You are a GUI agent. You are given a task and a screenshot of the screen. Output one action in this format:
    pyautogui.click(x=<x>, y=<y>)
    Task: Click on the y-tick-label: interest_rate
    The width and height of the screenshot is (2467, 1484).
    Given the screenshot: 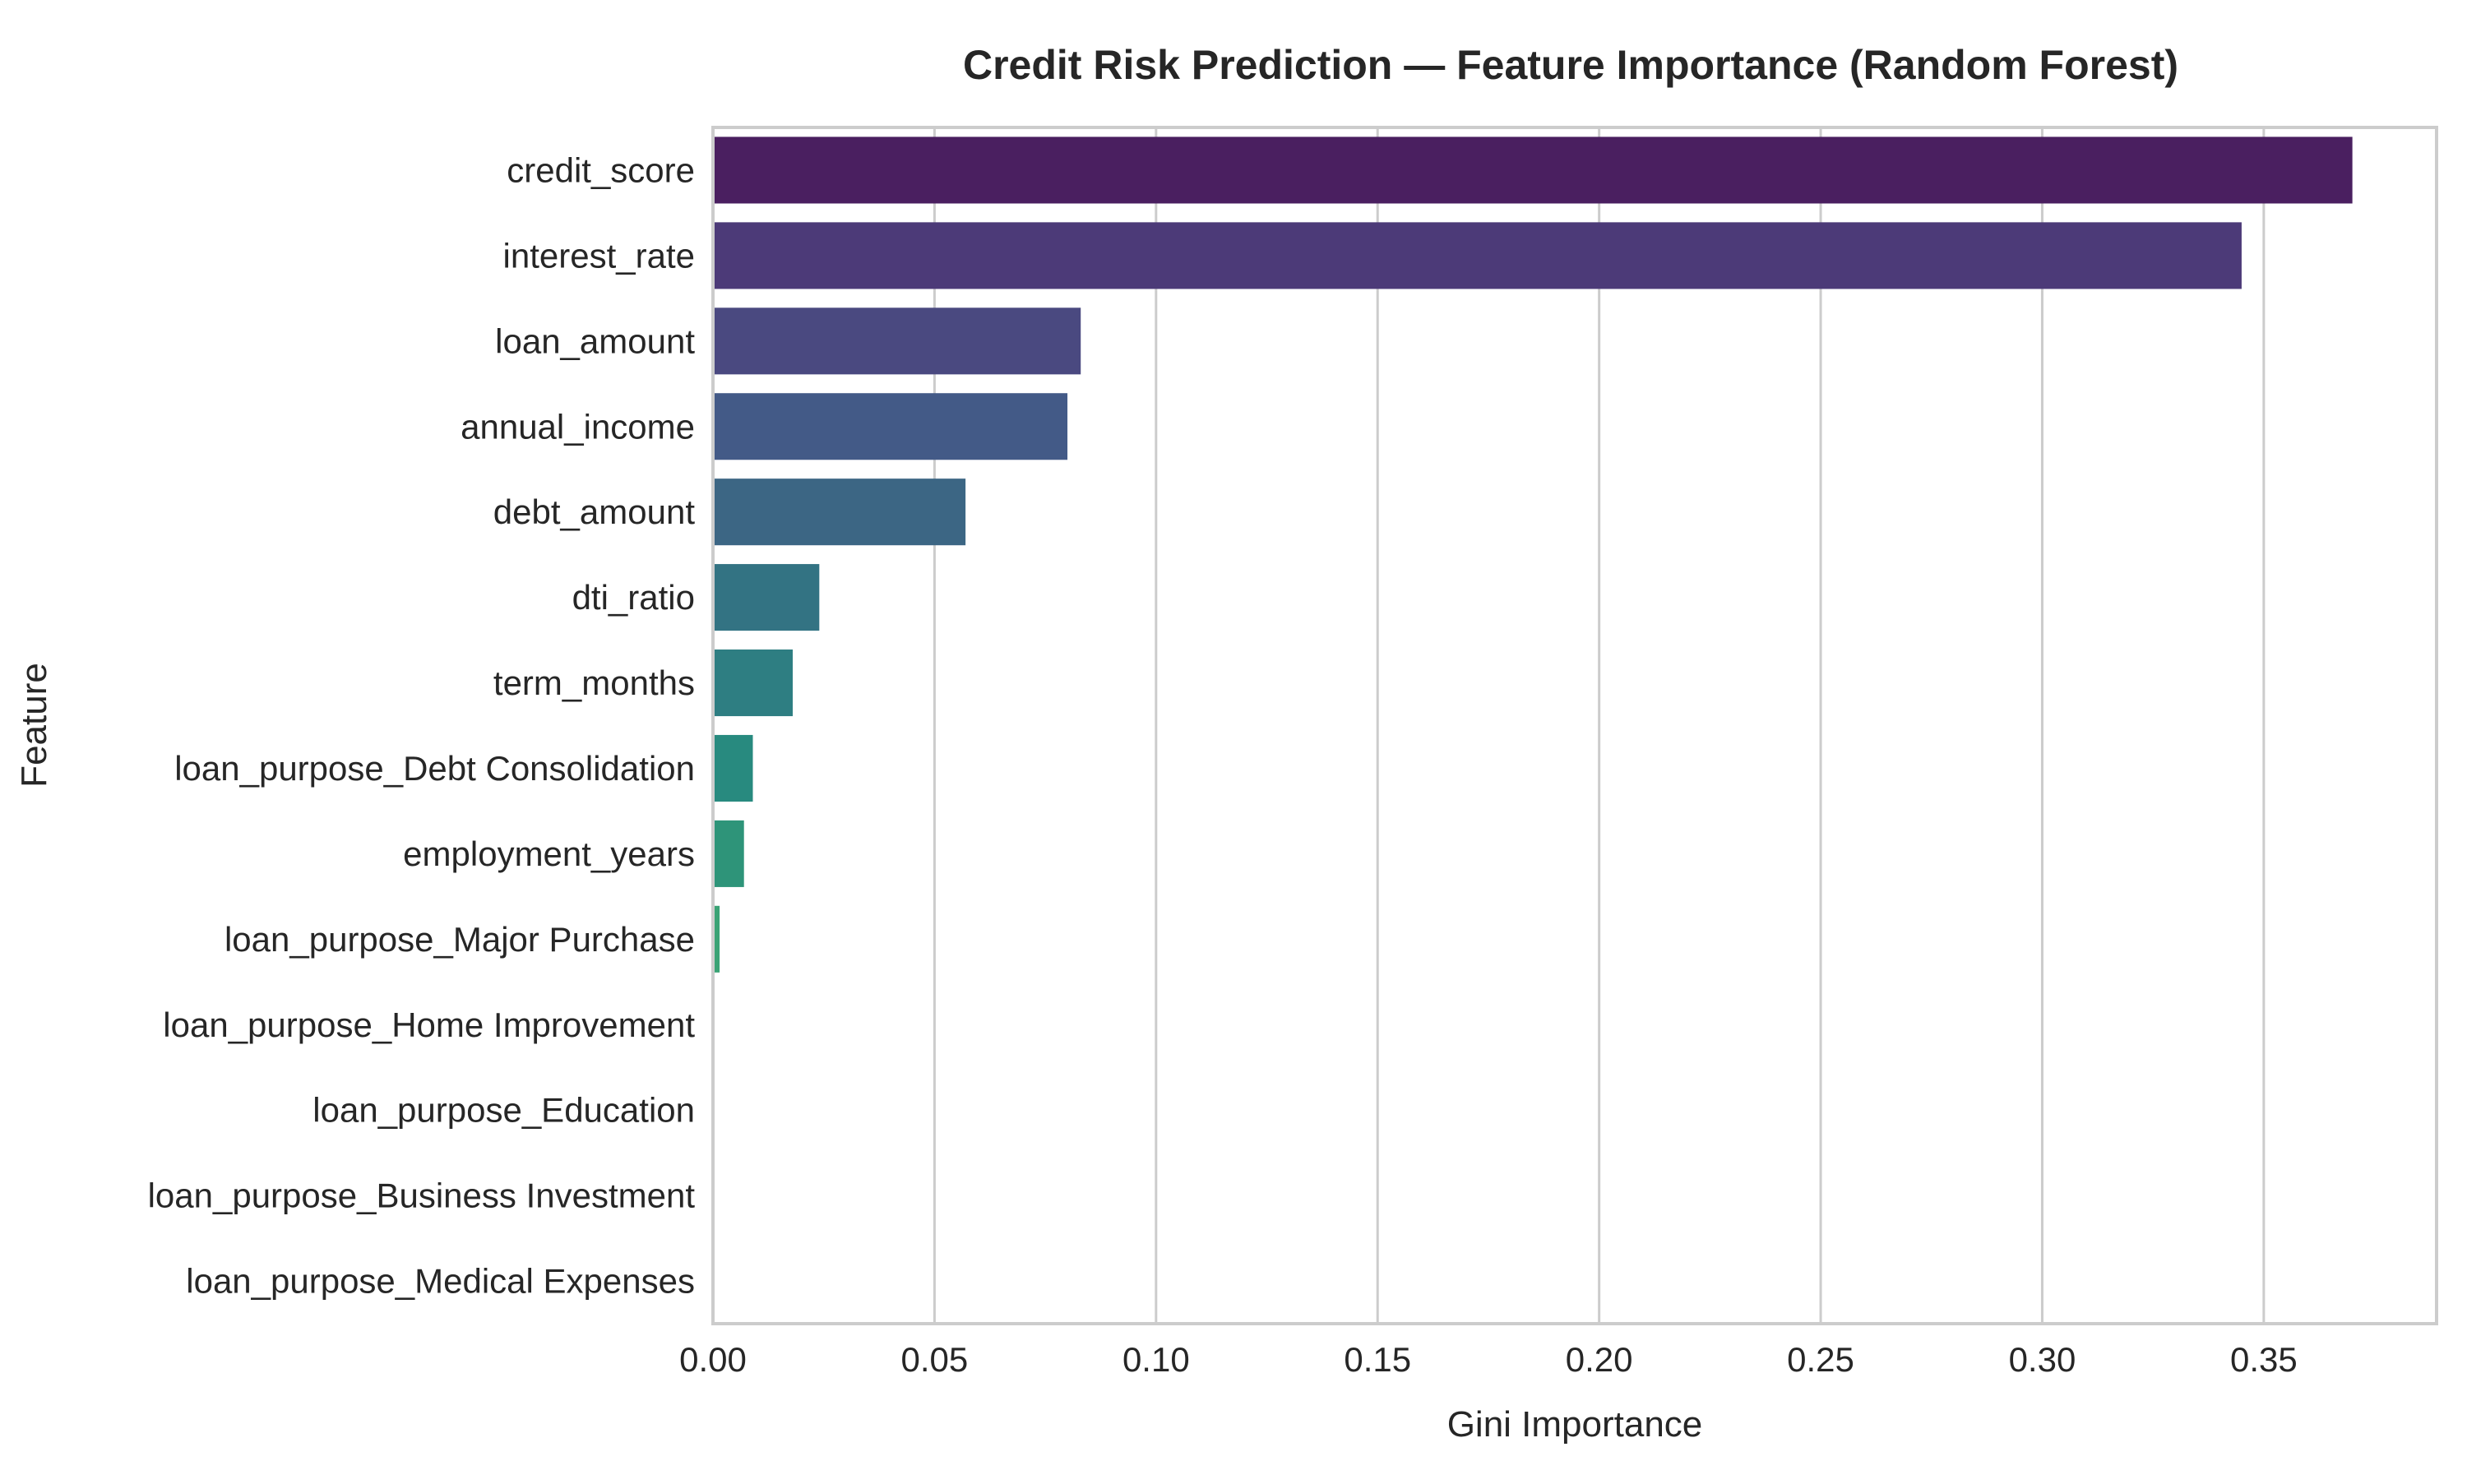 What is the action you would take?
    pyautogui.click(x=599, y=255)
    